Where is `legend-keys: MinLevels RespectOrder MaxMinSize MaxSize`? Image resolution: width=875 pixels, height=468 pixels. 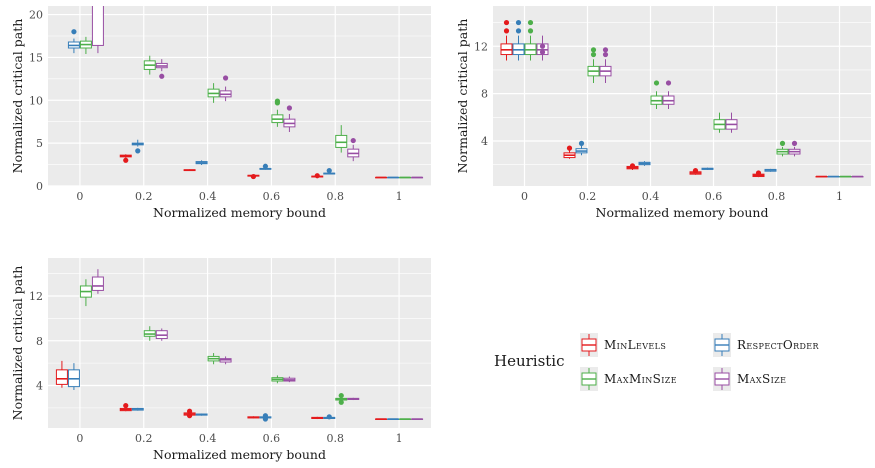
legend-keys: MinLevels RespectOrder MaxMinSize MaxSize is located at coordinates (699, 362).